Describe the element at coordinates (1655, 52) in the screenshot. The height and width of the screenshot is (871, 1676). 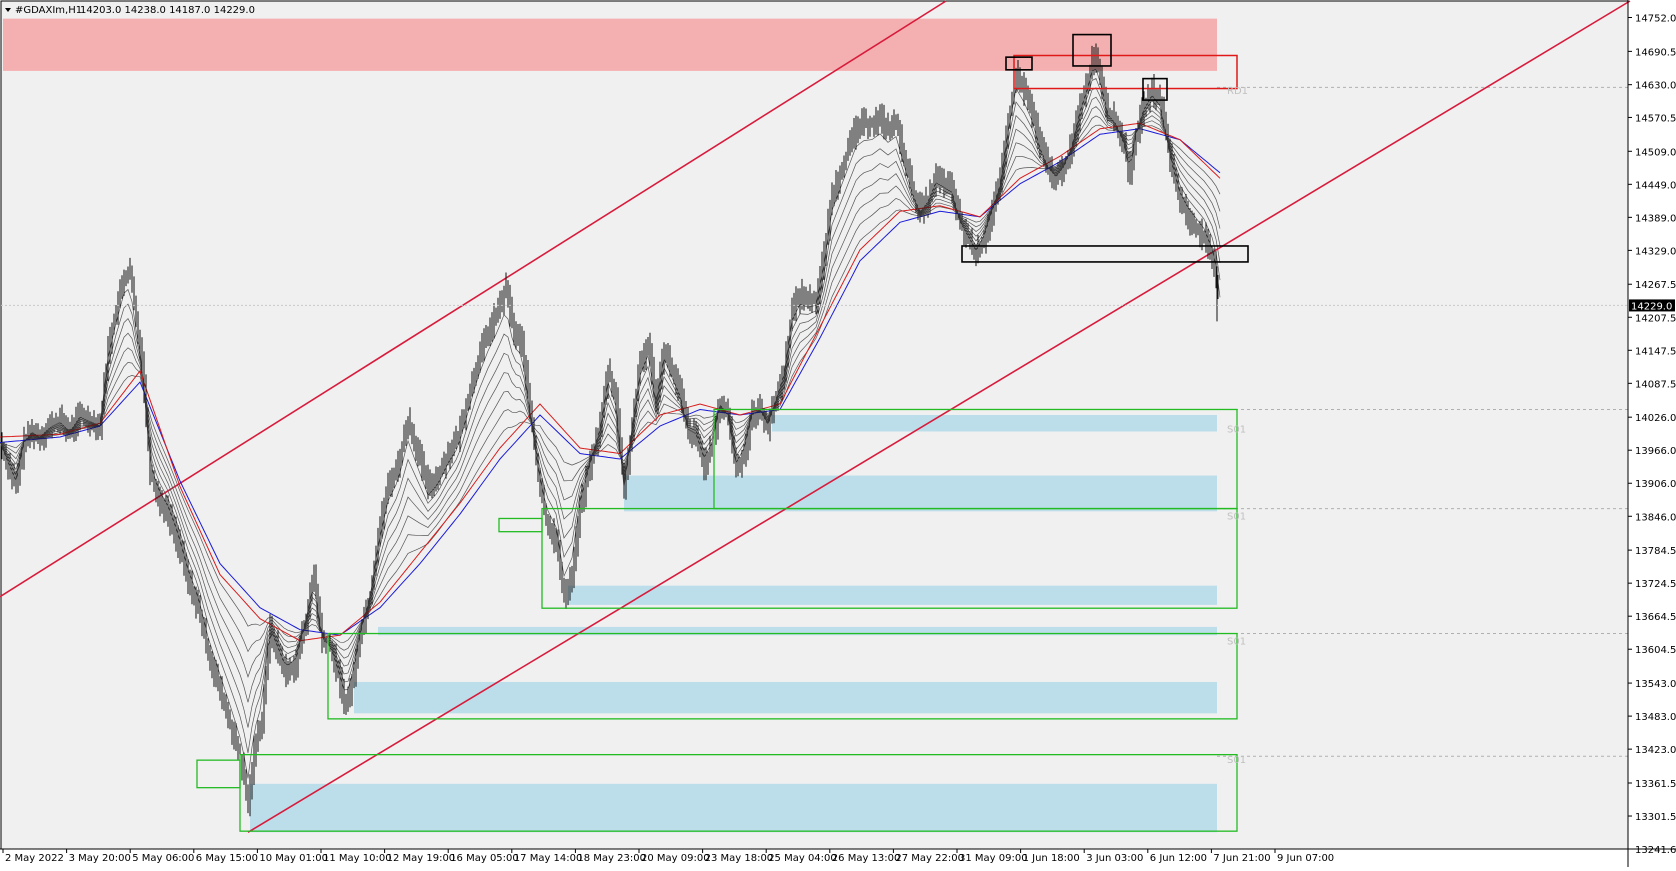
I see `price-tick-label: 14690.5` at that location.